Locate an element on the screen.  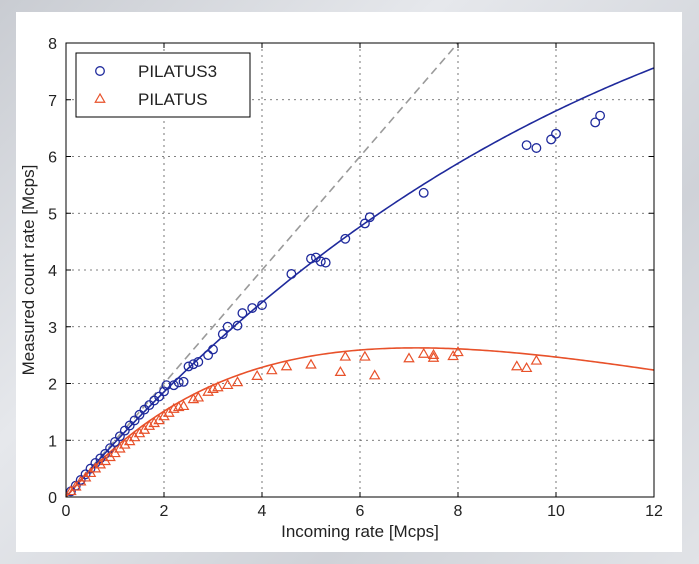
y-tick-label: 0 is located at coordinates (52, 498).